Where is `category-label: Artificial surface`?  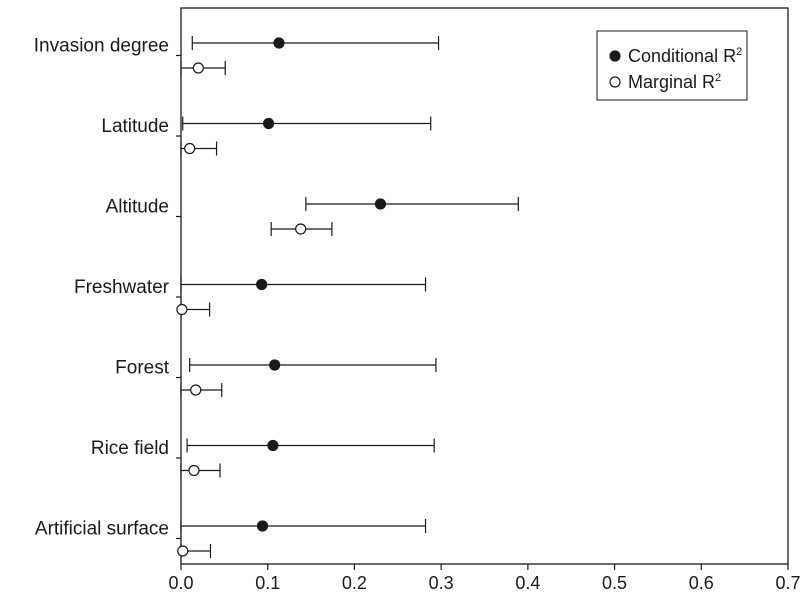
category-label: Artificial surface is located at coordinates (102, 529).